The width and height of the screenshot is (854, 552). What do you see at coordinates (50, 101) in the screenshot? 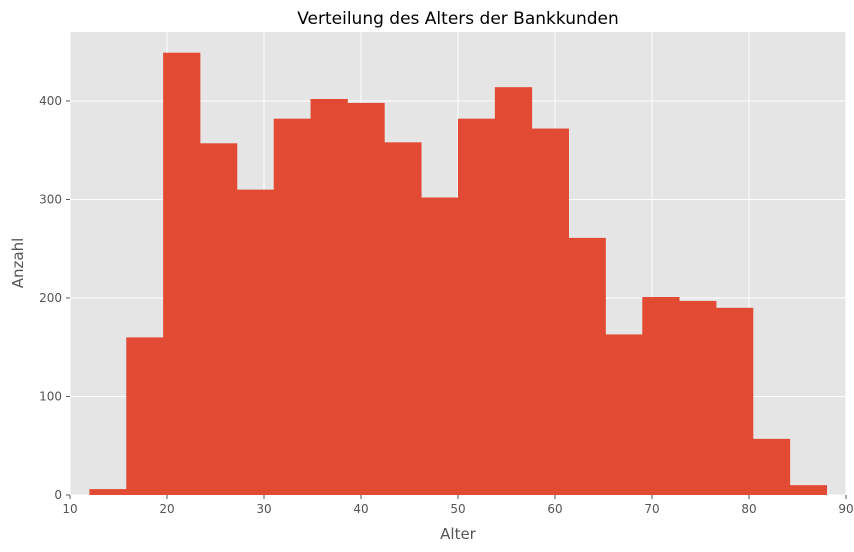
I see `y-tick-label: 400` at bounding box center [50, 101].